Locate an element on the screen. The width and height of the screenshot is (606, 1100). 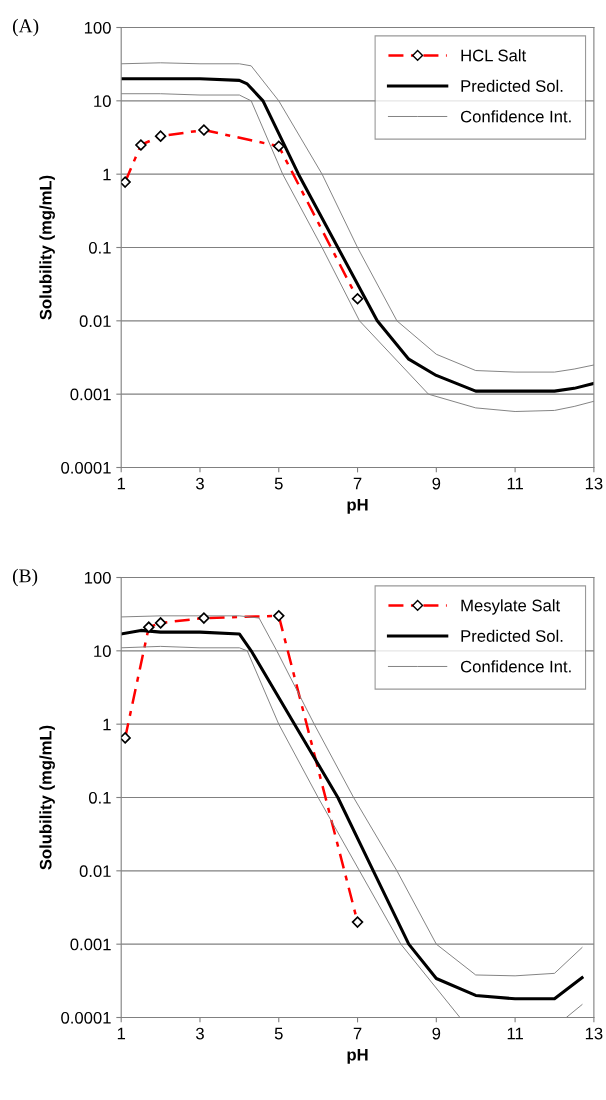
legend-label: HCL Salt is located at coordinates (494, 55).